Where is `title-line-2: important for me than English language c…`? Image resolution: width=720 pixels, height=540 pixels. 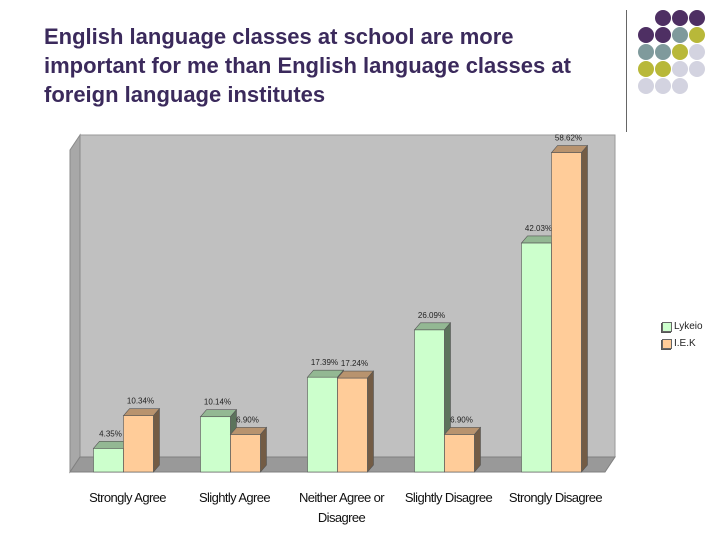
title-line-2: important for me than English language c… is located at coordinates (307, 65).